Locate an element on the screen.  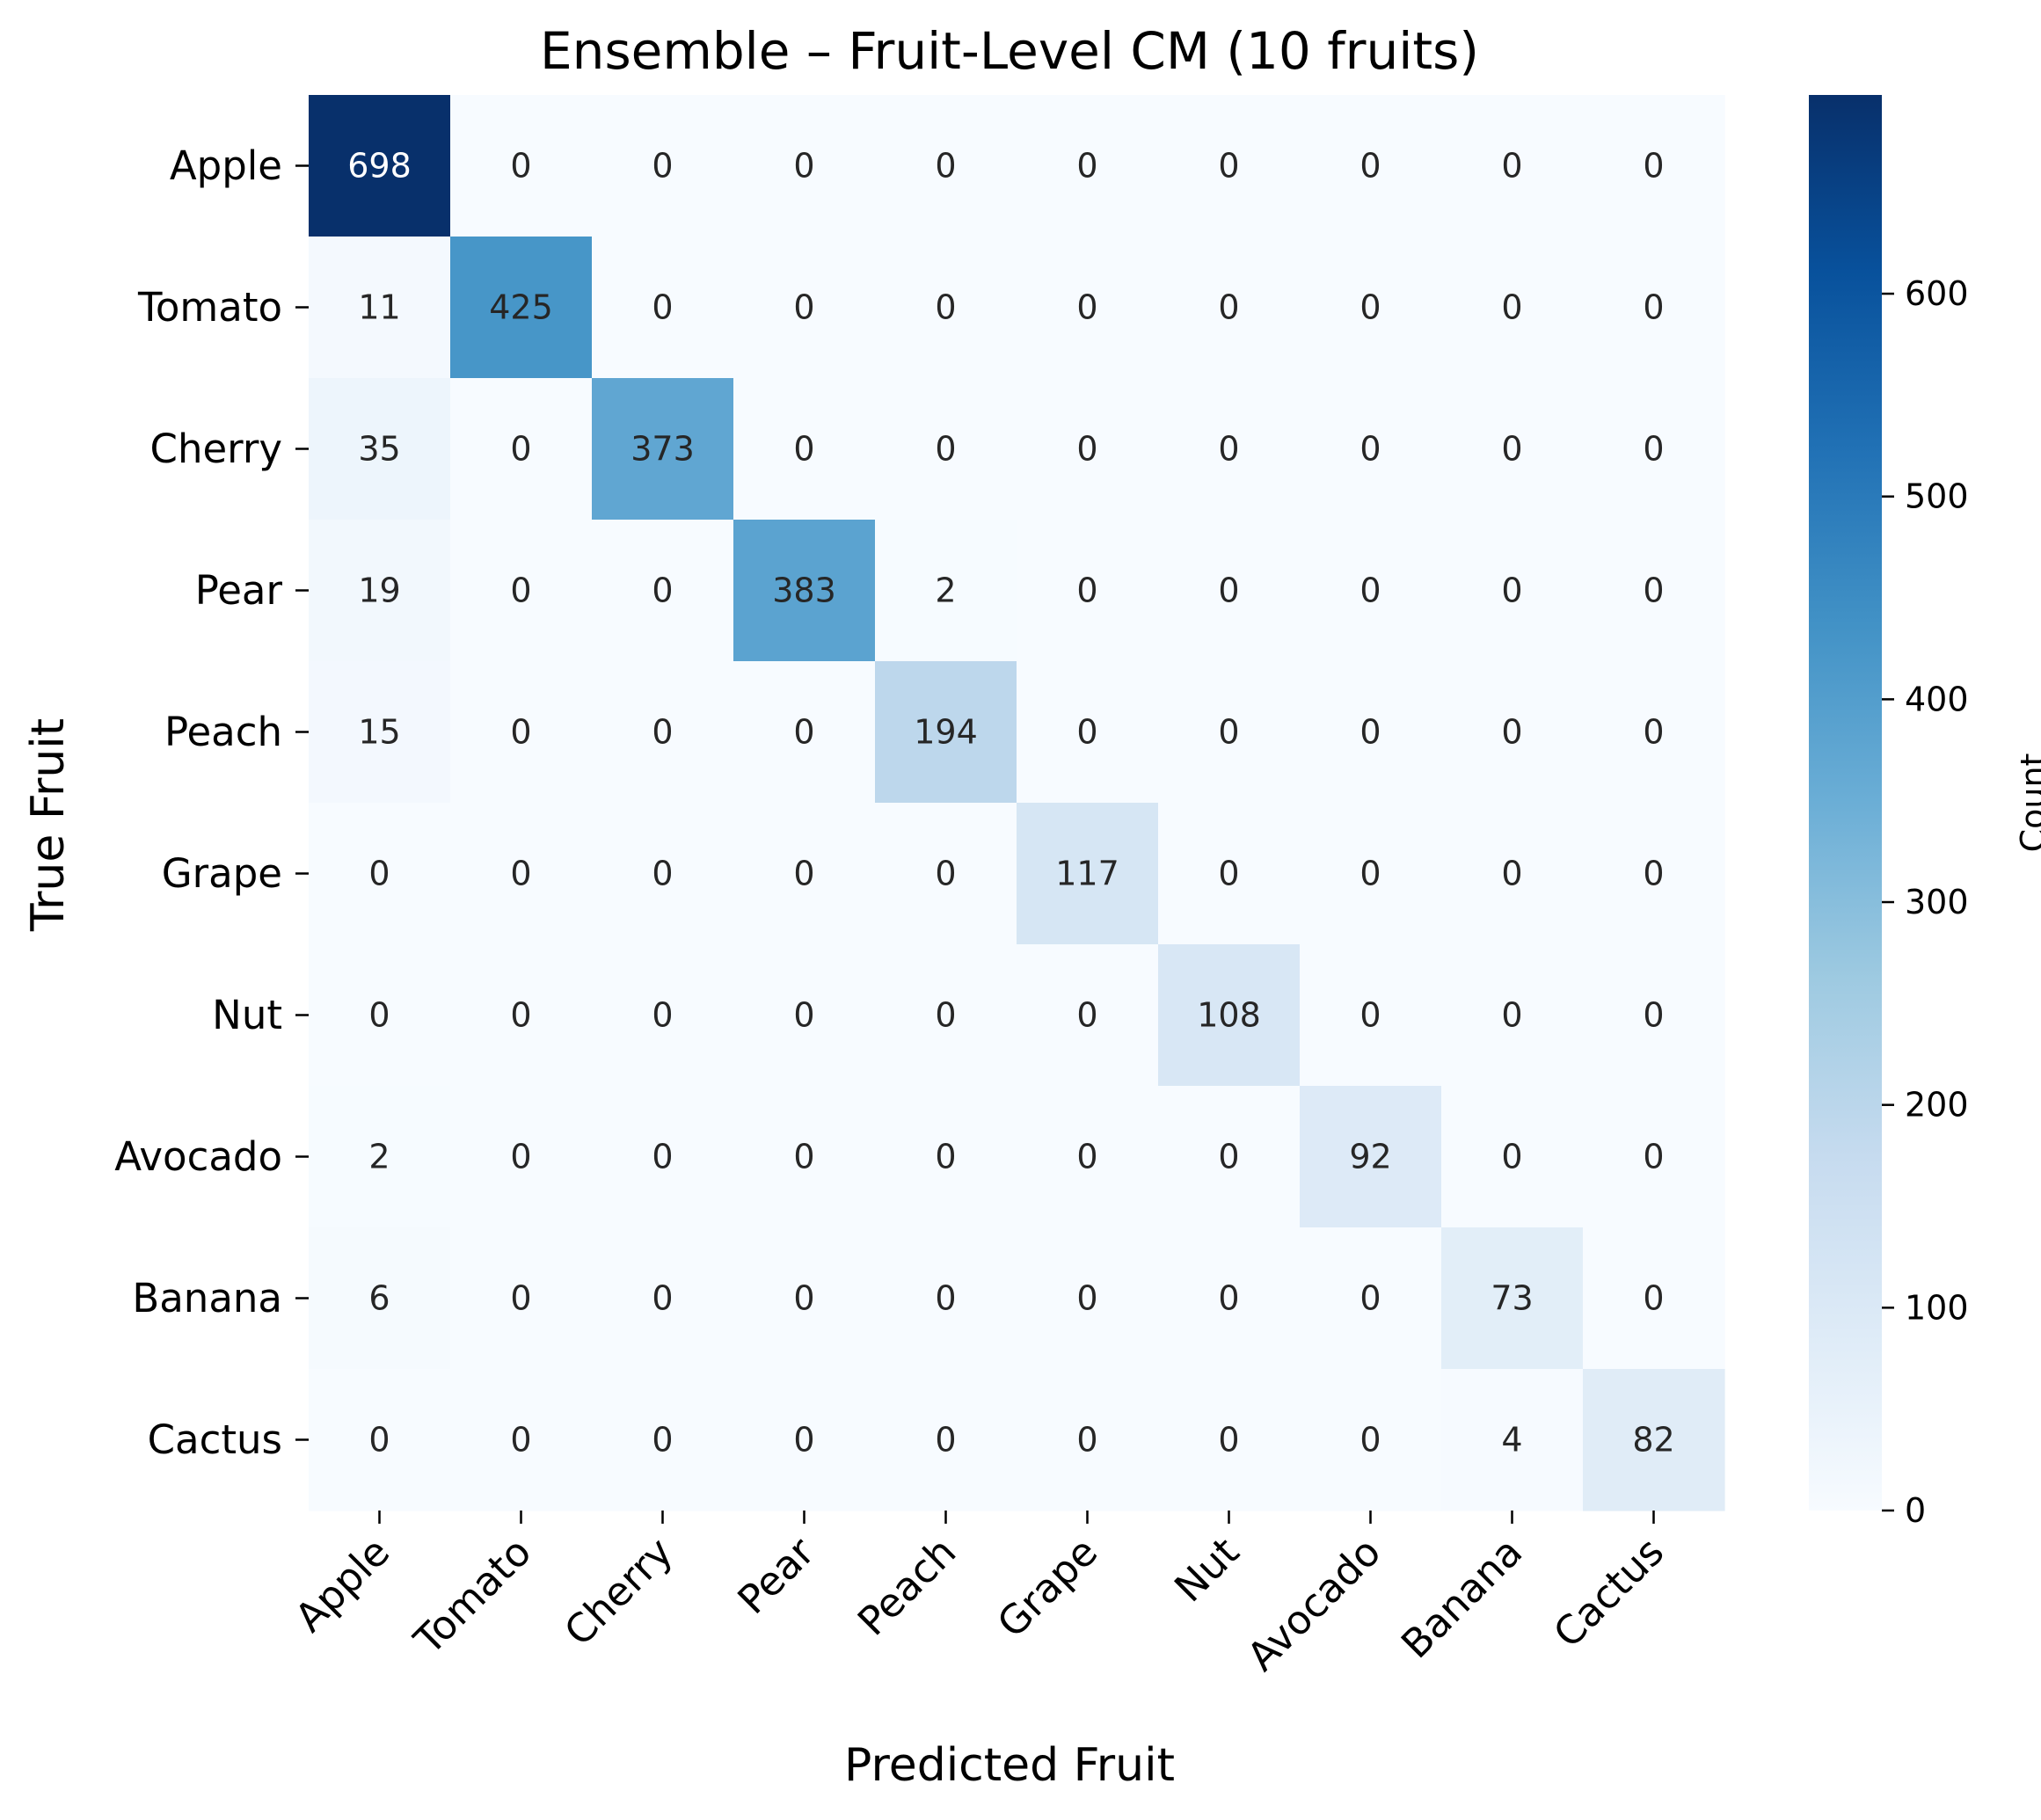
cell-value-label: 194 is located at coordinates (946, 732).